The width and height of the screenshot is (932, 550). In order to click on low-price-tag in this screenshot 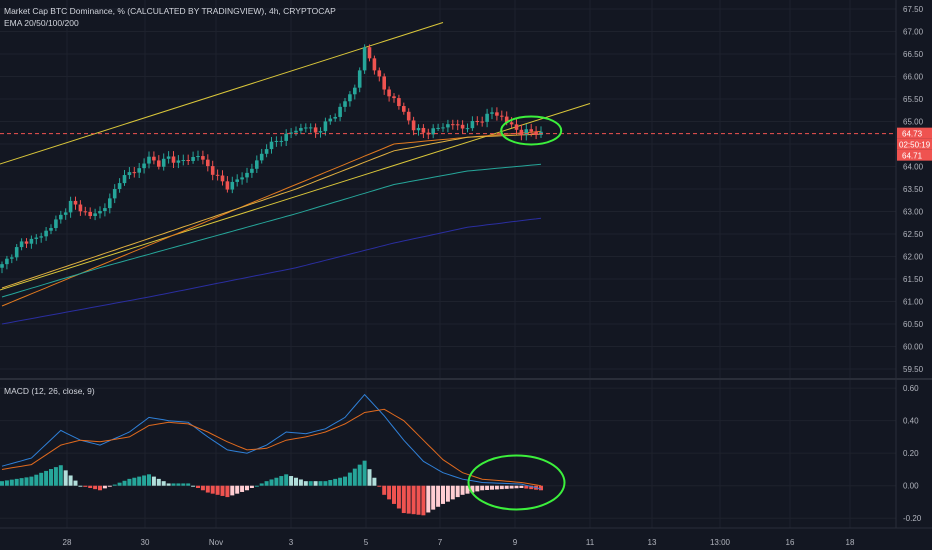, I will do `click(914, 155)`.